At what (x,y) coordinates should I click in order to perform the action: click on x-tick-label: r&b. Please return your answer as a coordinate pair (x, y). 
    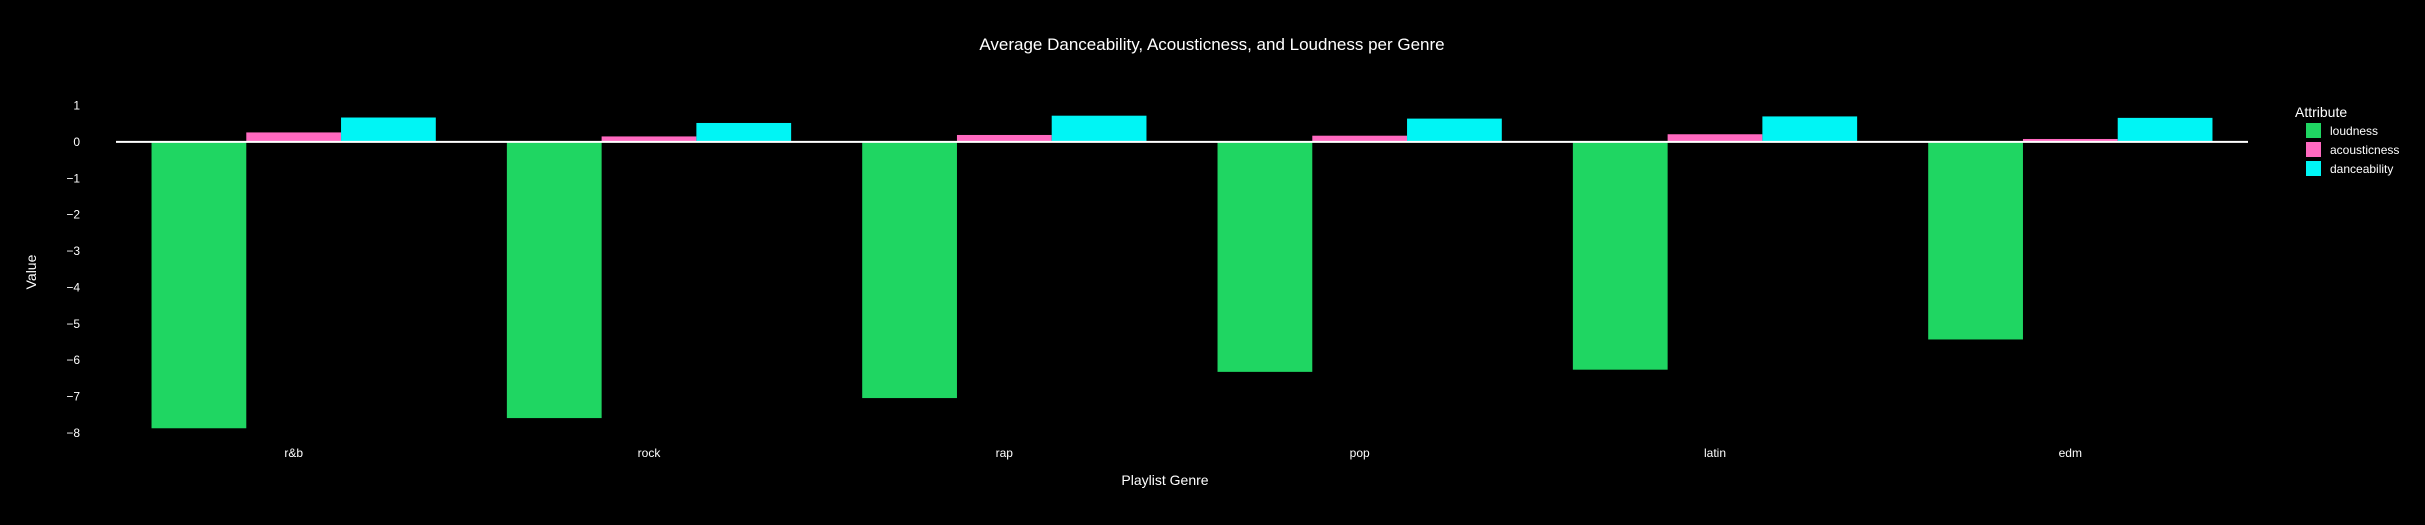
    Looking at the image, I should click on (293, 453).